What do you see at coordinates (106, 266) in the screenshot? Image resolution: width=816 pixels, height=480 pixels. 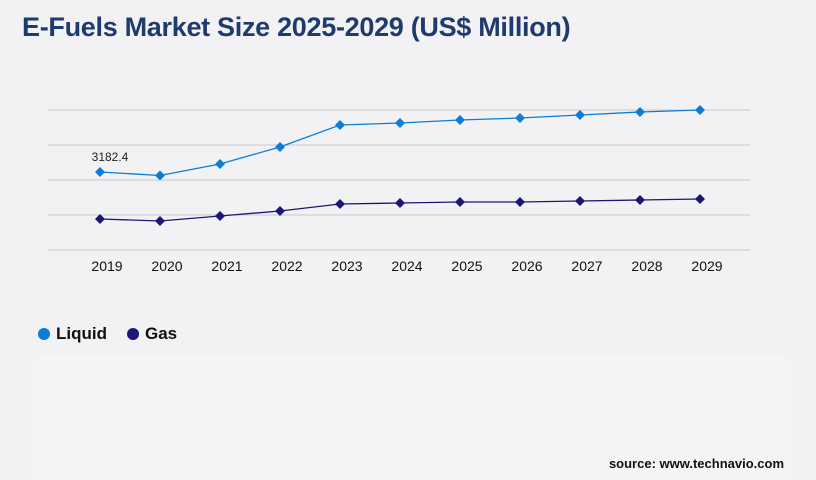 I see `x-tick-label: 2019` at bounding box center [106, 266].